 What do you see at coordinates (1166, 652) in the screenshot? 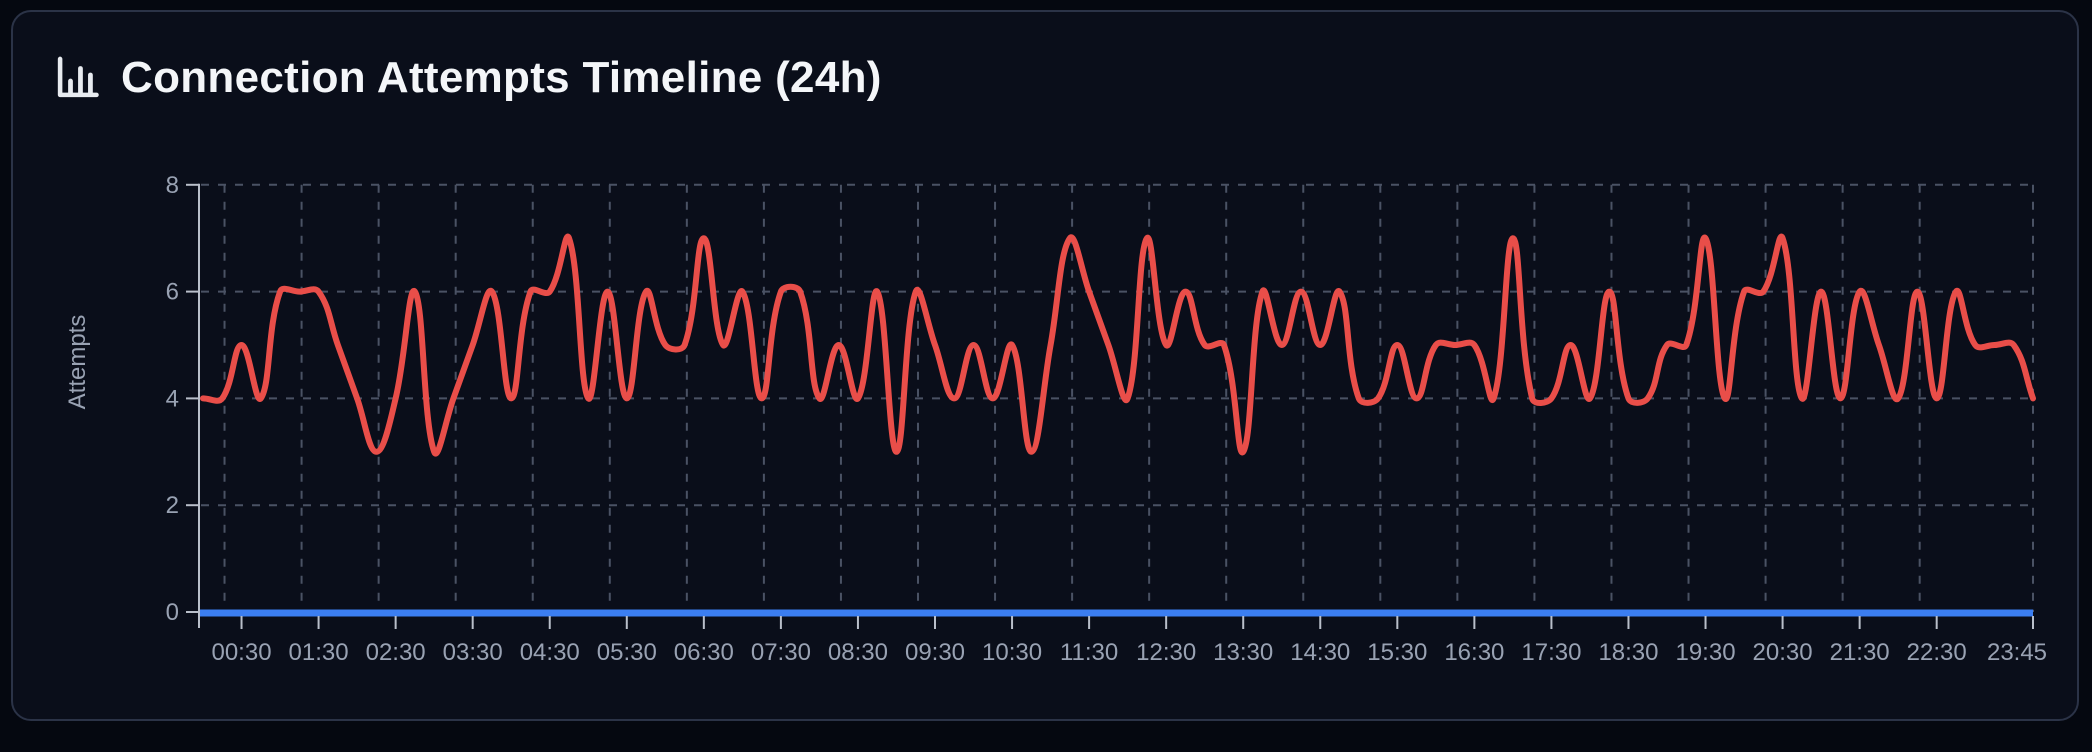
I see `x-tick-label: 12:30` at bounding box center [1166, 652].